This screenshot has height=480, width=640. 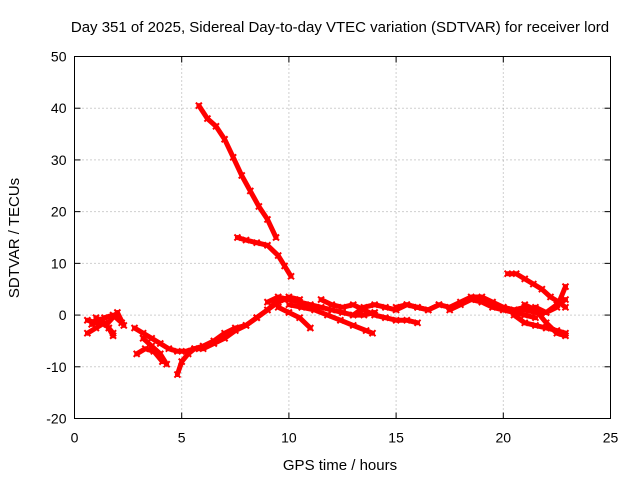 What do you see at coordinates (264, 256) in the screenshot?
I see `series-track-mid` at bounding box center [264, 256].